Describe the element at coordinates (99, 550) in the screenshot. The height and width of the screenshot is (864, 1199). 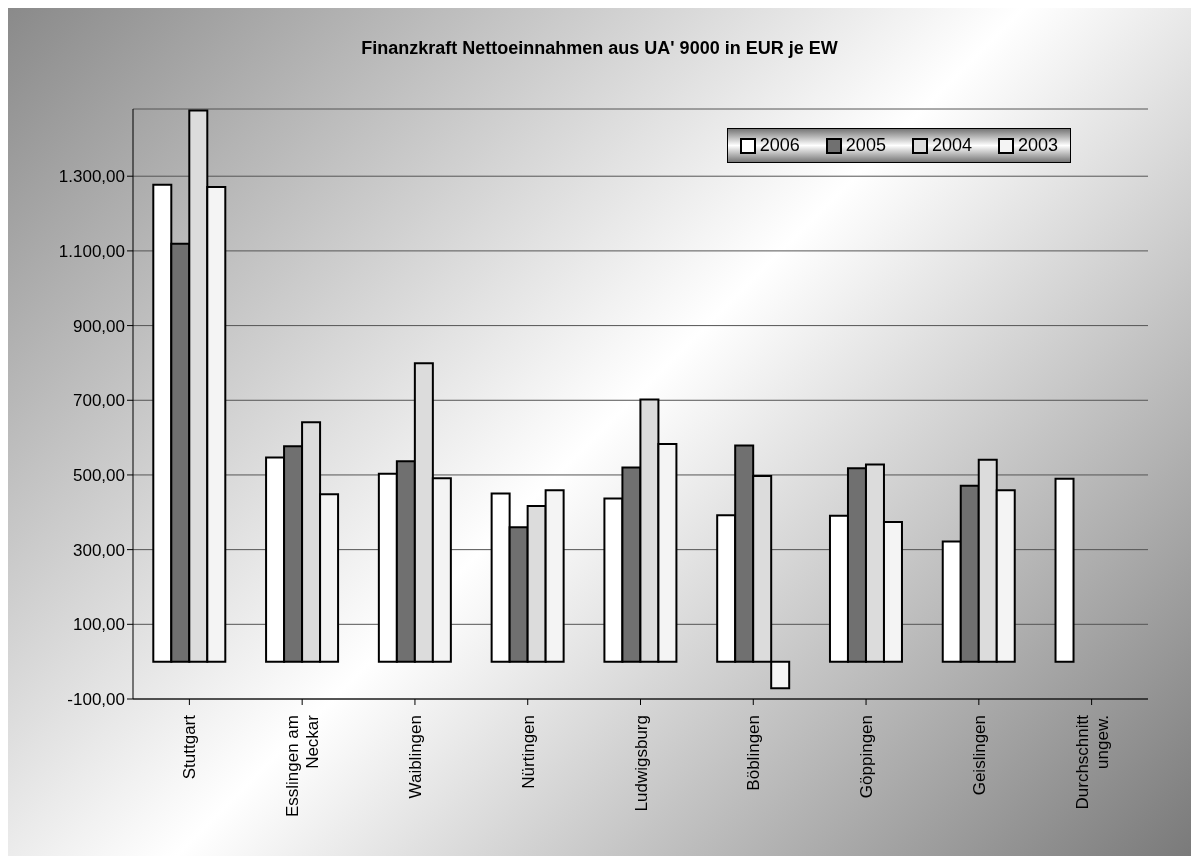
I see `y-tick-label: 300,00` at that location.